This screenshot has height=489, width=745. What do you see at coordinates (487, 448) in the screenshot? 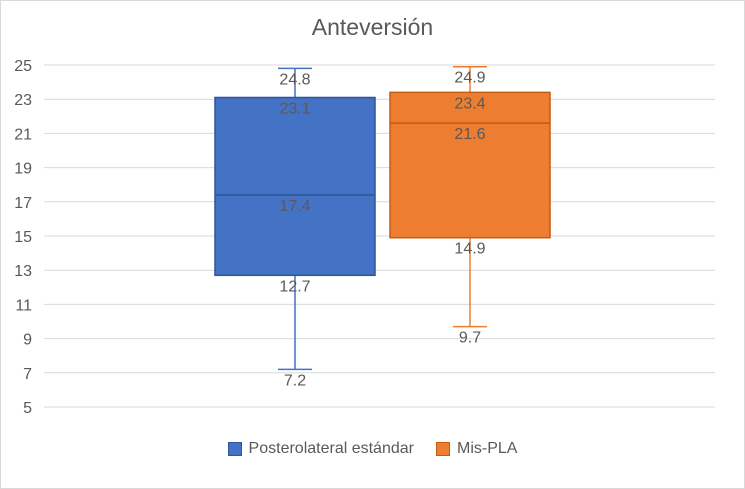
I see `legend-label-mis-pla: Mis-PLA` at bounding box center [487, 448].